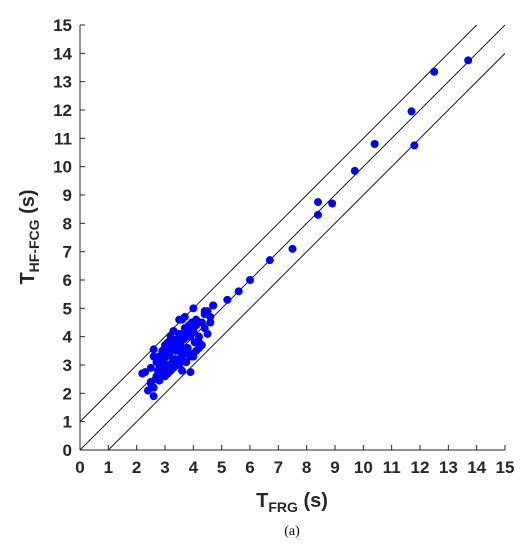  What do you see at coordinates (28, 278) in the screenshot?
I see `y-axis-label-main: T` at bounding box center [28, 278].